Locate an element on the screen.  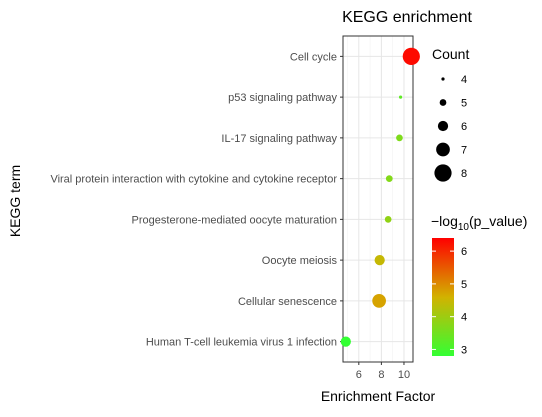
y-tick-label: Cell cycle is located at coordinates (313, 57).